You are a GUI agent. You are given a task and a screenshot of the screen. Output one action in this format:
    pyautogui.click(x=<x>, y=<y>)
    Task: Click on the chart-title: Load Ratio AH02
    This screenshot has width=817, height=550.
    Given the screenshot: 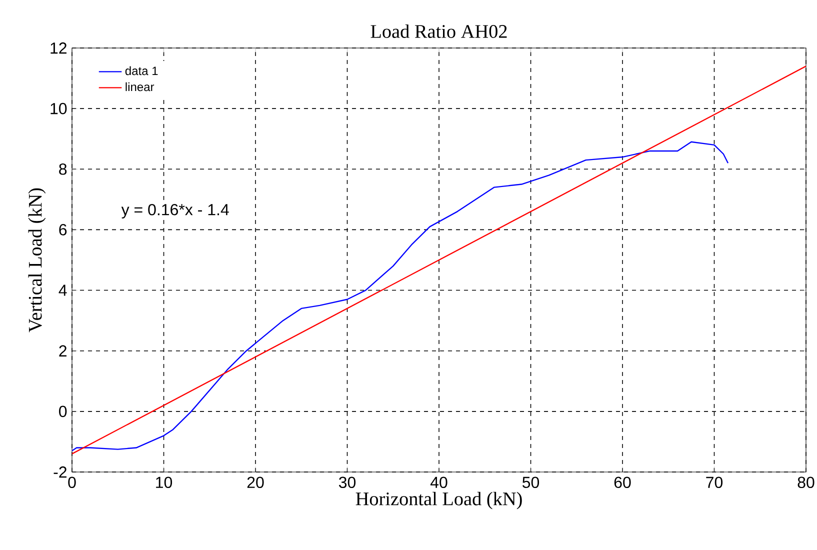 What is the action you would take?
    pyautogui.click(x=438, y=31)
    